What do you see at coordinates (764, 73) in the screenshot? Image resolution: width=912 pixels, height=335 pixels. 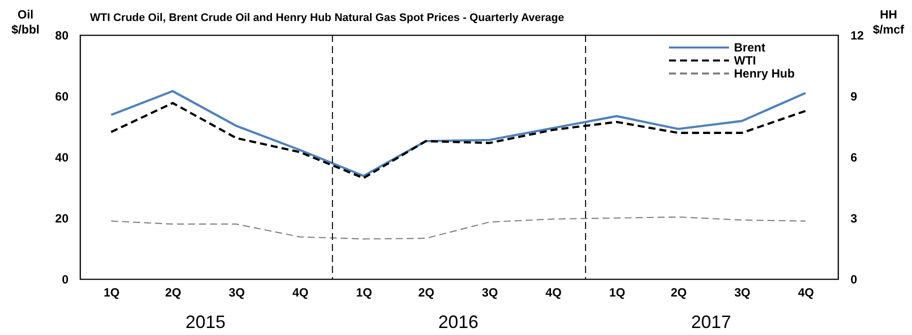 I see `legend-label: Henry Hub` at bounding box center [764, 73].